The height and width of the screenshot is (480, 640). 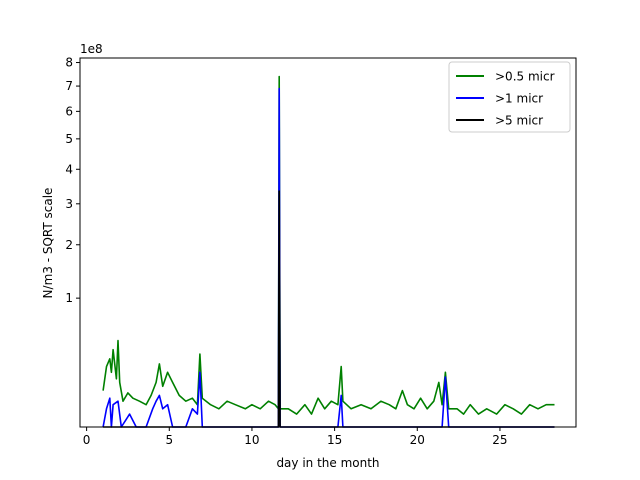 What do you see at coordinates (91, 49) in the screenshot?
I see `y-offset-text: 1e8` at bounding box center [91, 49].